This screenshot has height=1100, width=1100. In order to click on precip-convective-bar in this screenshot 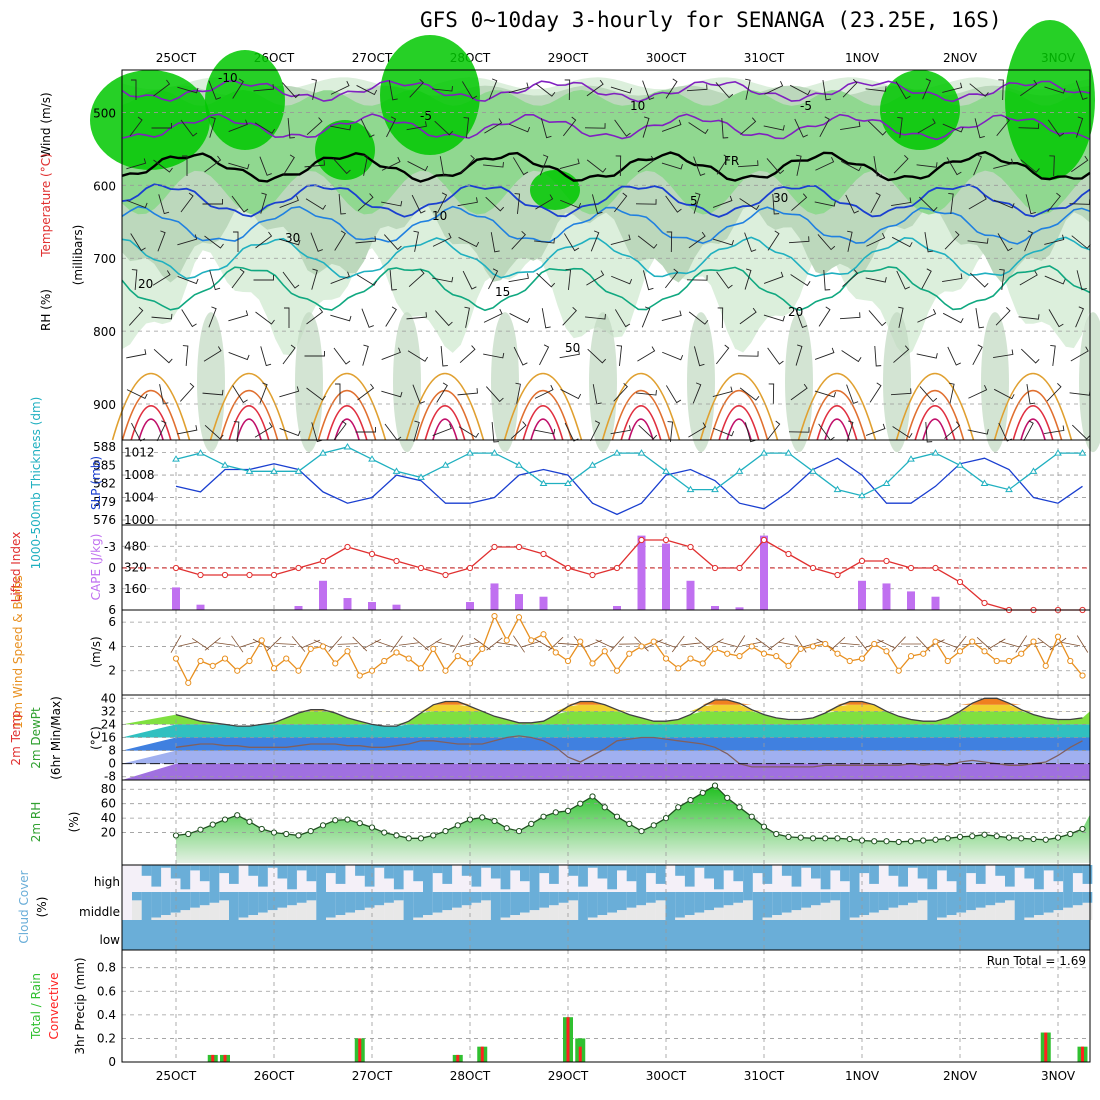, I will do `click(1046, 1047)`.